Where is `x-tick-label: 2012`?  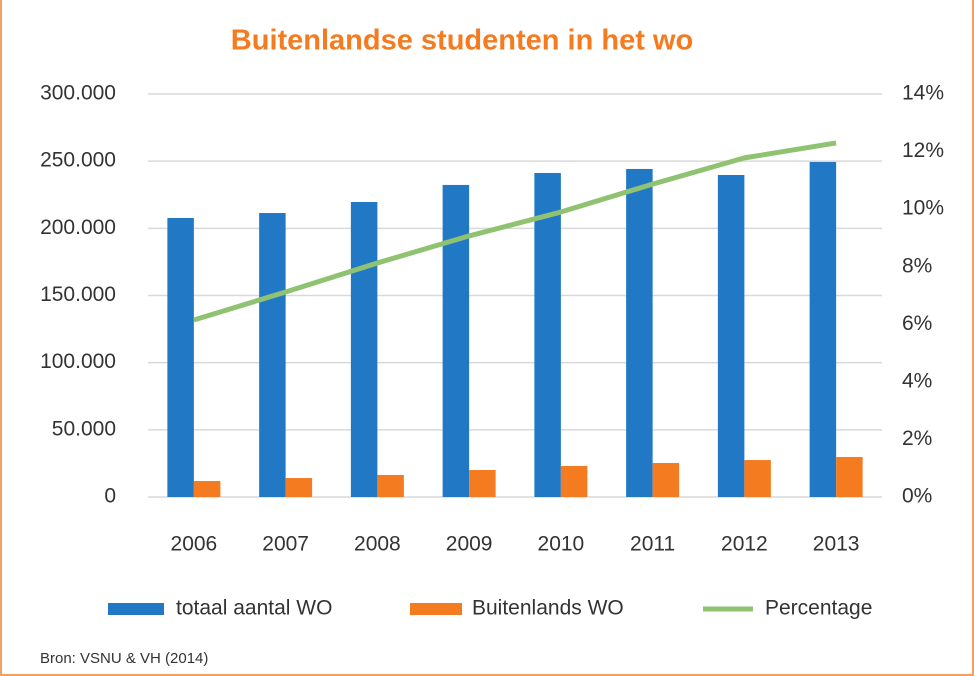 x-tick-label: 2012 is located at coordinates (744, 544).